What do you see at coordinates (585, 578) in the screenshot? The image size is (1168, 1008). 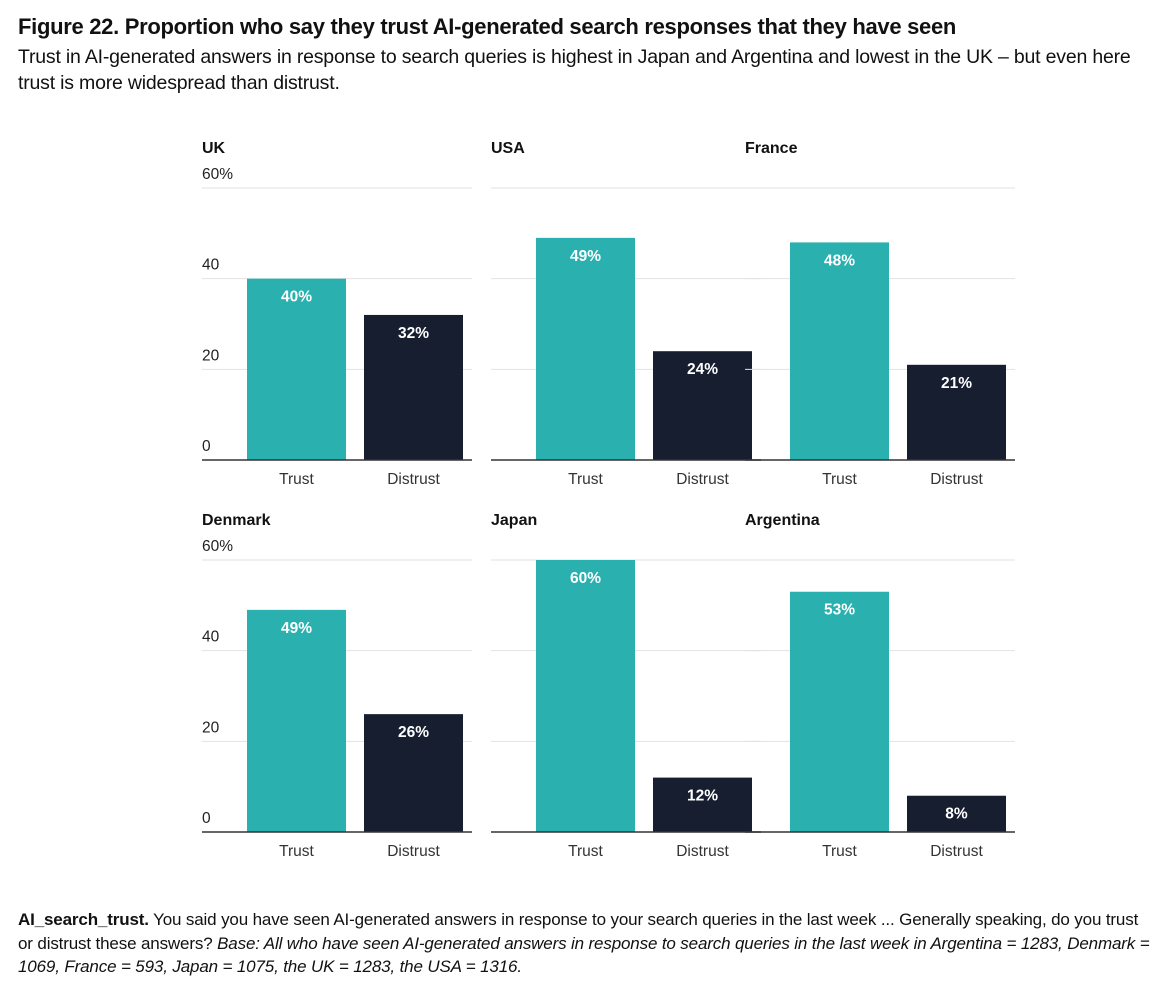 I see `data-label: 60%` at bounding box center [585, 578].